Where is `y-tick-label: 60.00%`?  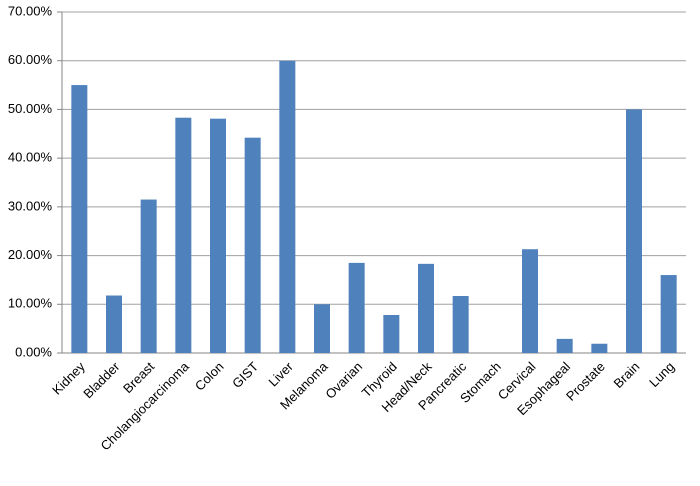
y-tick-label: 60.00% is located at coordinates (30, 59).